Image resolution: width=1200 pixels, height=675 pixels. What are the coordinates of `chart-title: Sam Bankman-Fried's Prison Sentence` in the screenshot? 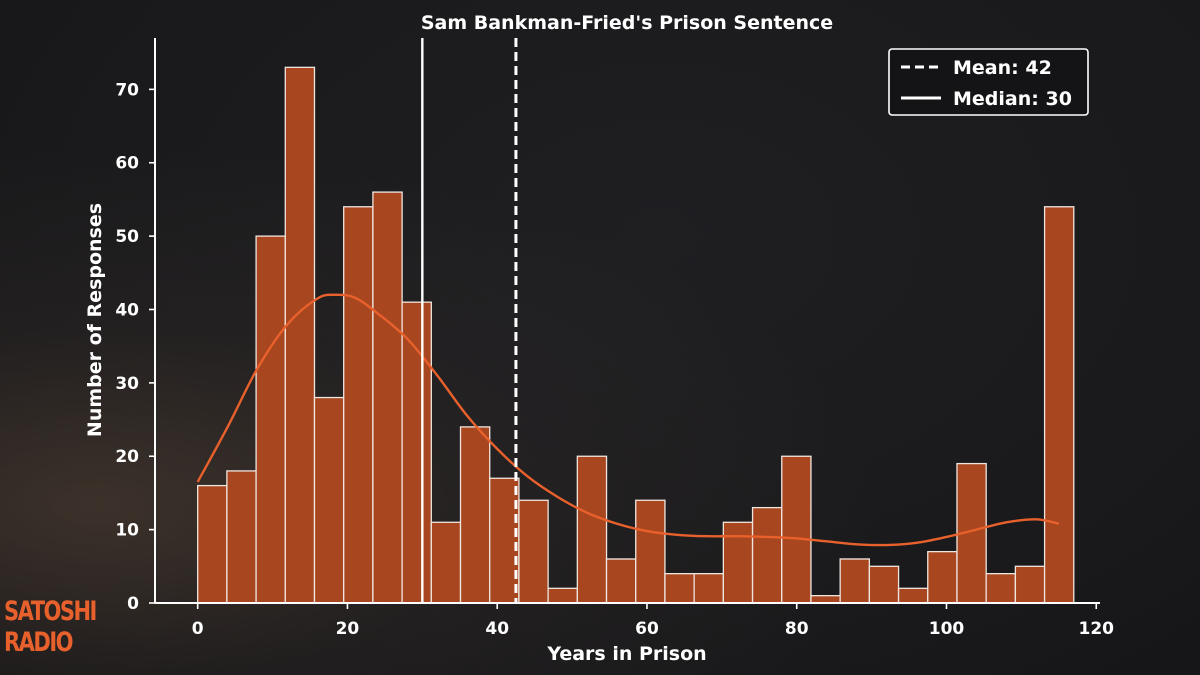 It's located at (627, 23).